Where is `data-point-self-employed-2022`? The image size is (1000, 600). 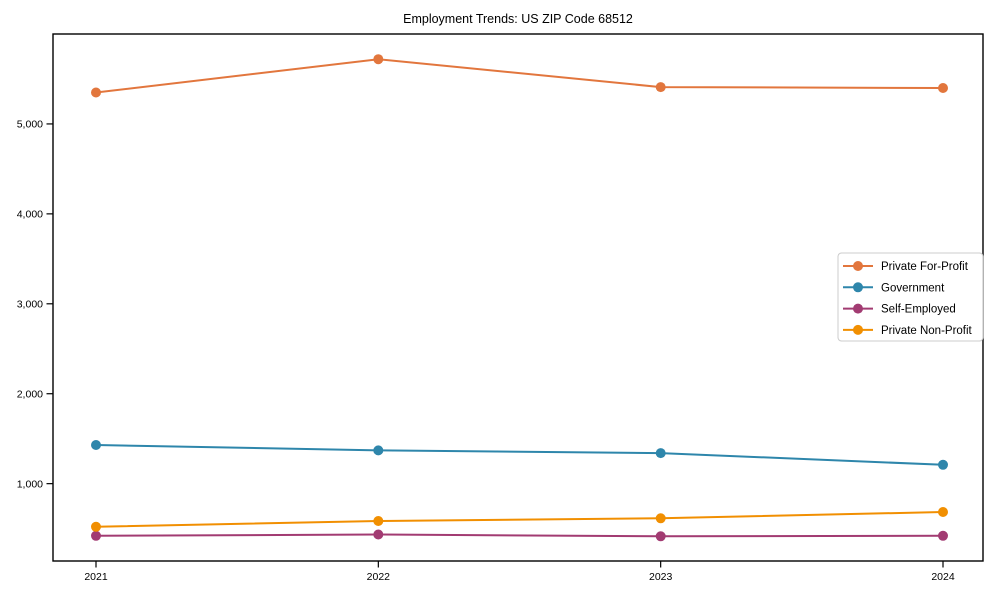
data-point-self-employed-2022 is located at coordinates (378, 534).